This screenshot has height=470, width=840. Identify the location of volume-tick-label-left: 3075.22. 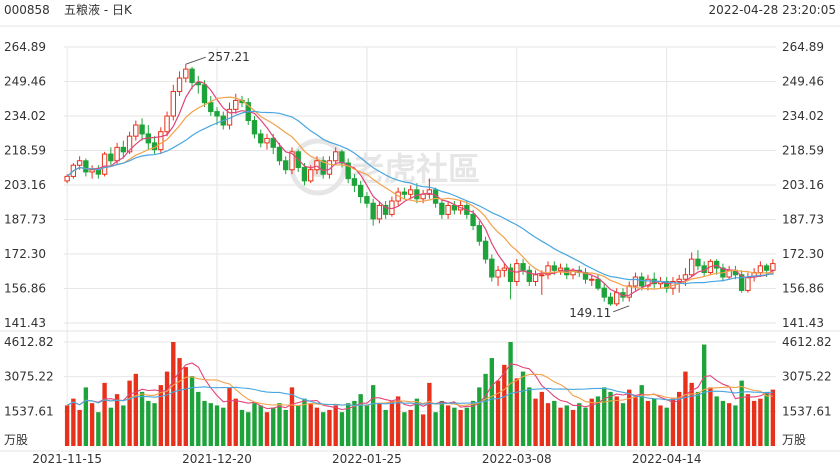
(29, 377).